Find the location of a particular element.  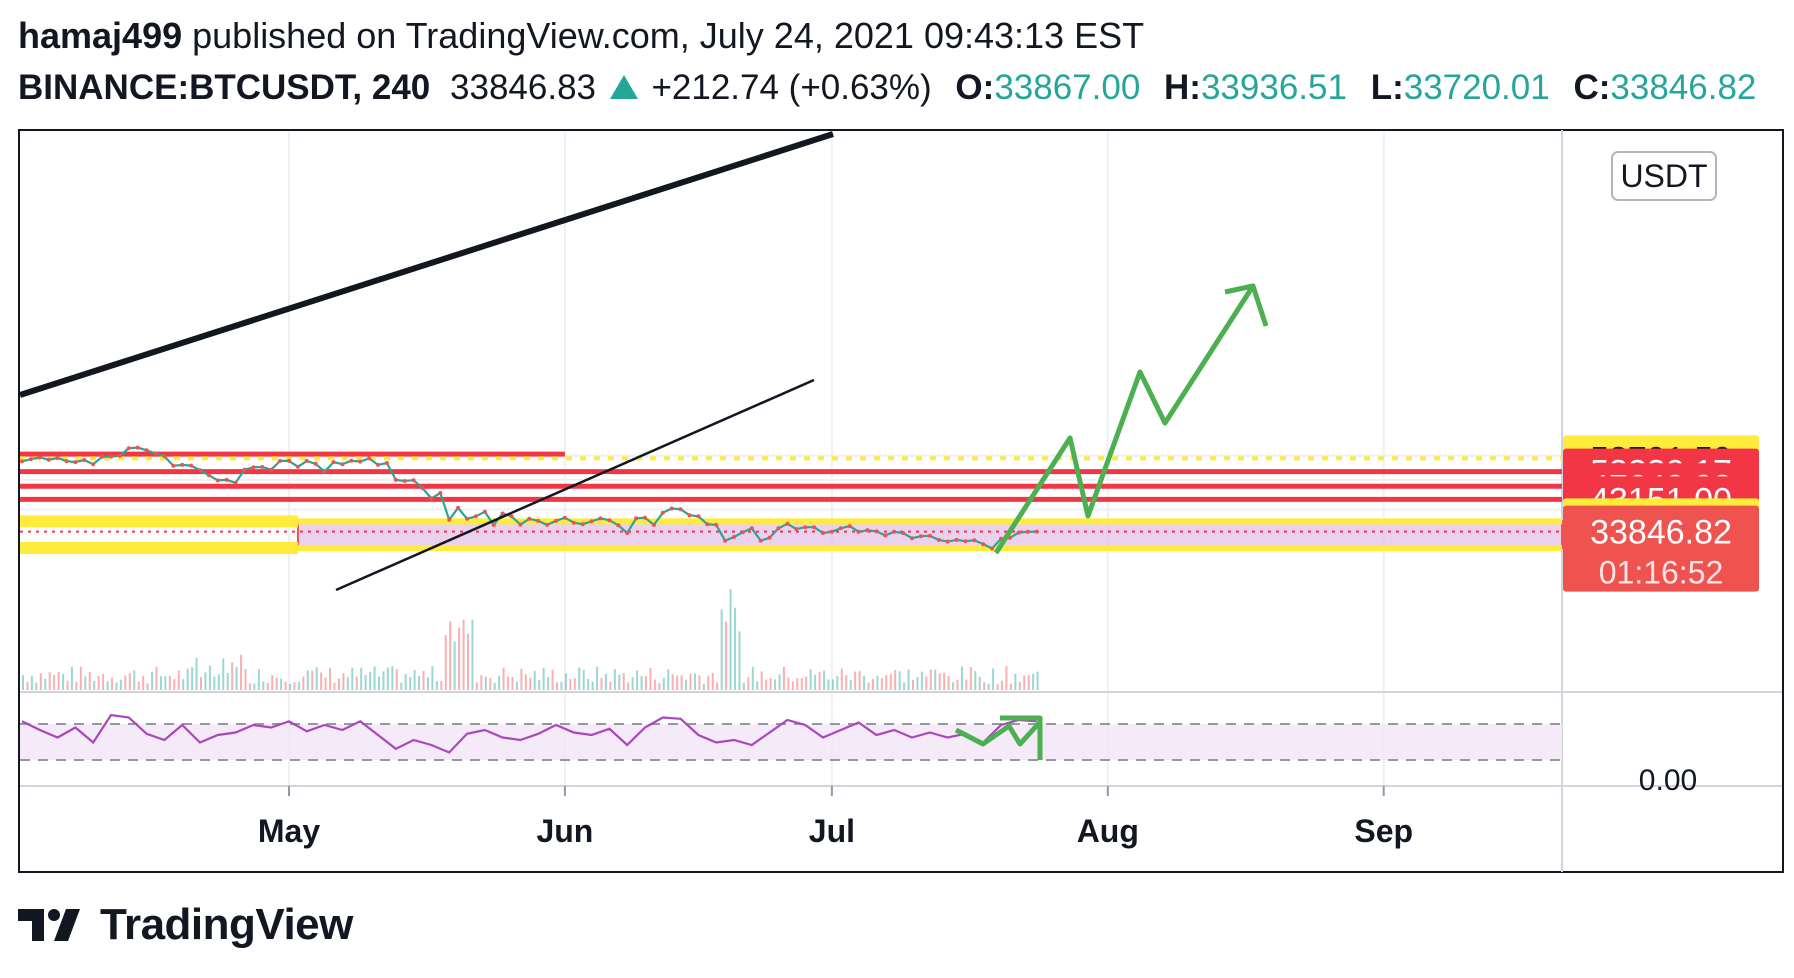

x-tick-label: May is located at coordinates (289, 831).